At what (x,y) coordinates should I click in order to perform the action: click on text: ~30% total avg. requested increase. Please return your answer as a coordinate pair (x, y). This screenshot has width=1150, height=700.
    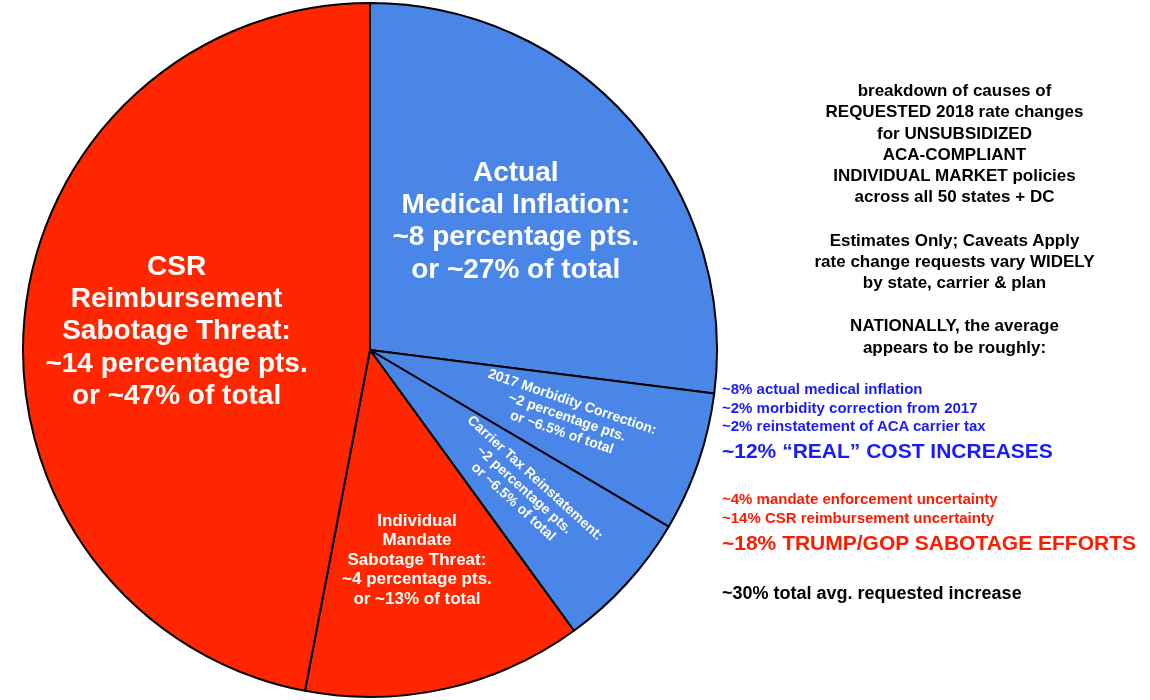
    Looking at the image, I should click on (872, 593).